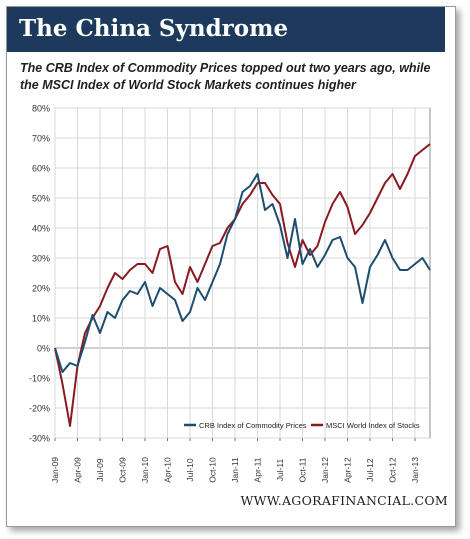 The image size is (470, 539). I want to click on title-banner: The China Syndrome, so click(226, 29).